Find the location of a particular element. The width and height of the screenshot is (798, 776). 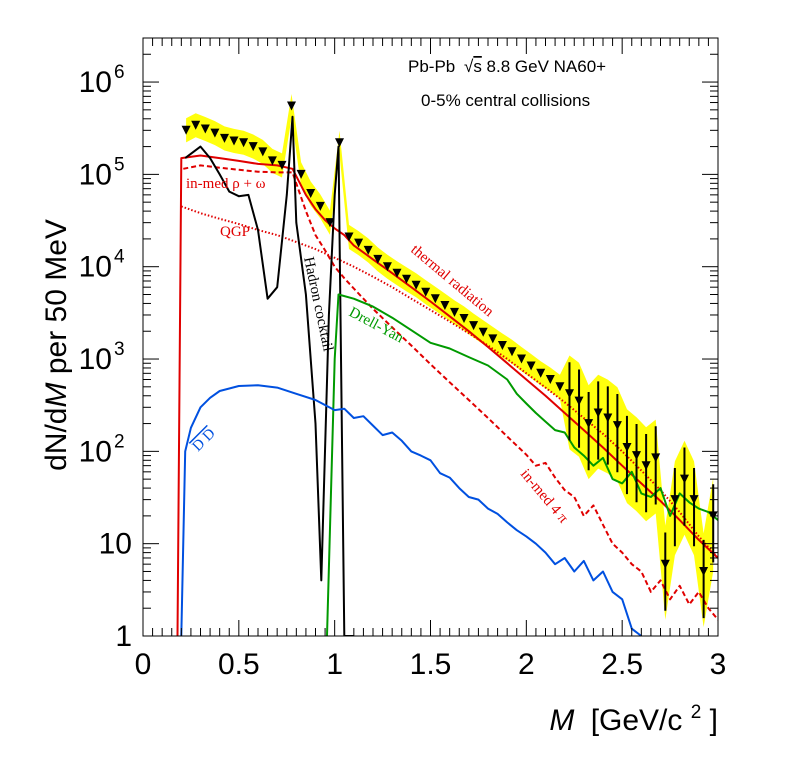

y-axis-title-c: per 50 MeV is located at coordinates (56, 300).